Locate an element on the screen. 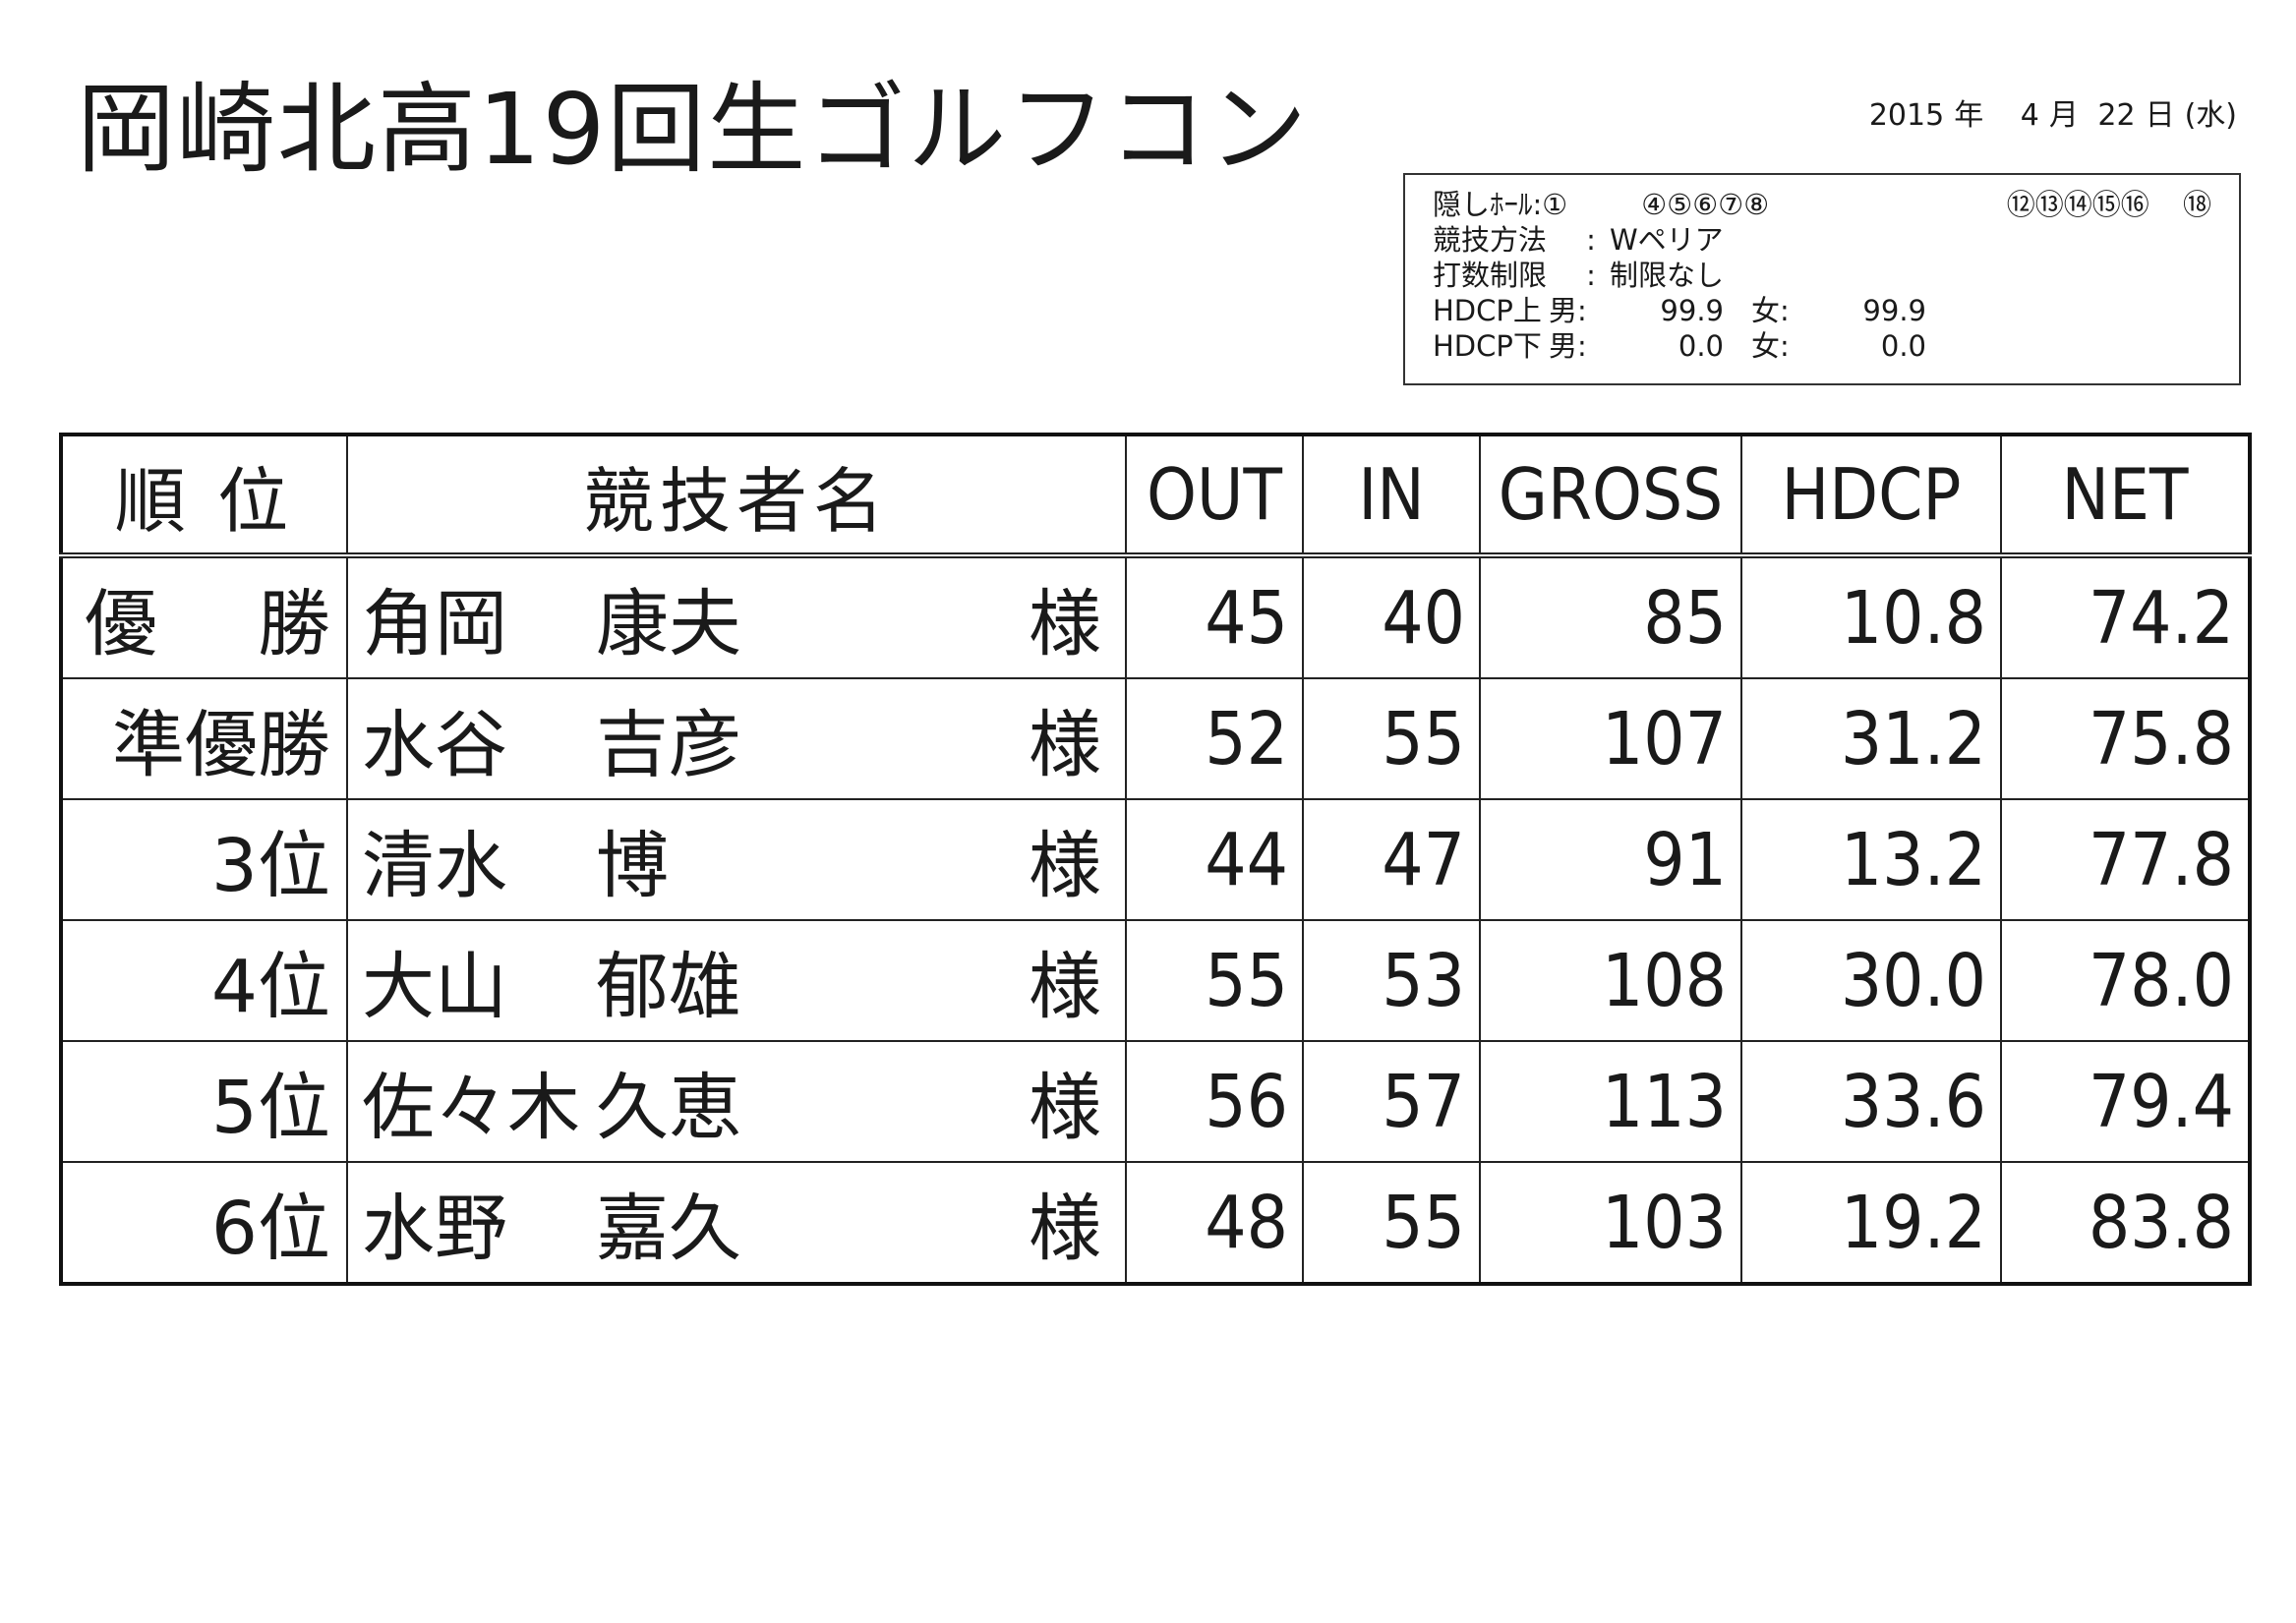 This screenshot has height=1623, width=2296. rank-cell: 4位 is located at coordinates (204, 980).